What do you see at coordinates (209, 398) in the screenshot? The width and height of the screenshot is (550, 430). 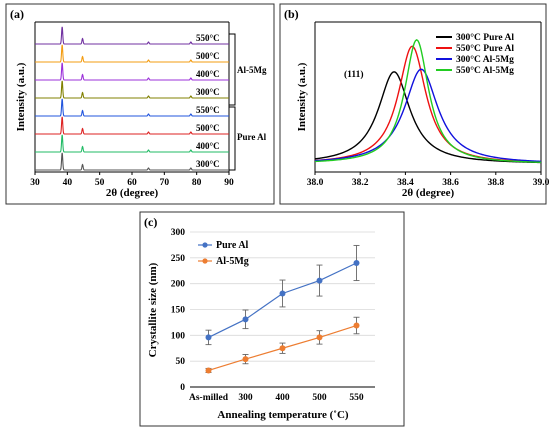 I see `panel-c-x-tick-label: As-milled` at bounding box center [209, 398].